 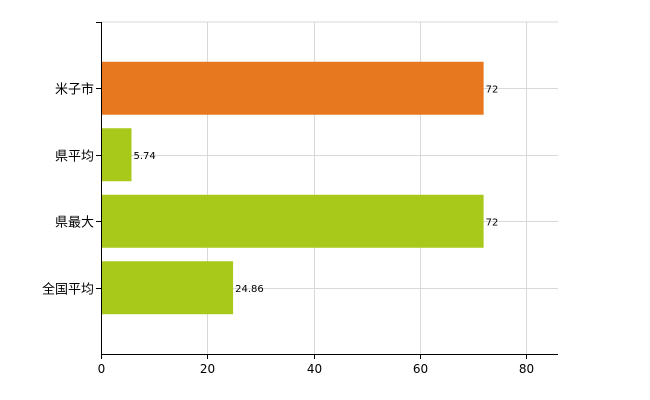 What do you see at coordinates (145, 156) in the screenshot?
I see `data-label-1: 5.74` at bounding box center [145, 156].